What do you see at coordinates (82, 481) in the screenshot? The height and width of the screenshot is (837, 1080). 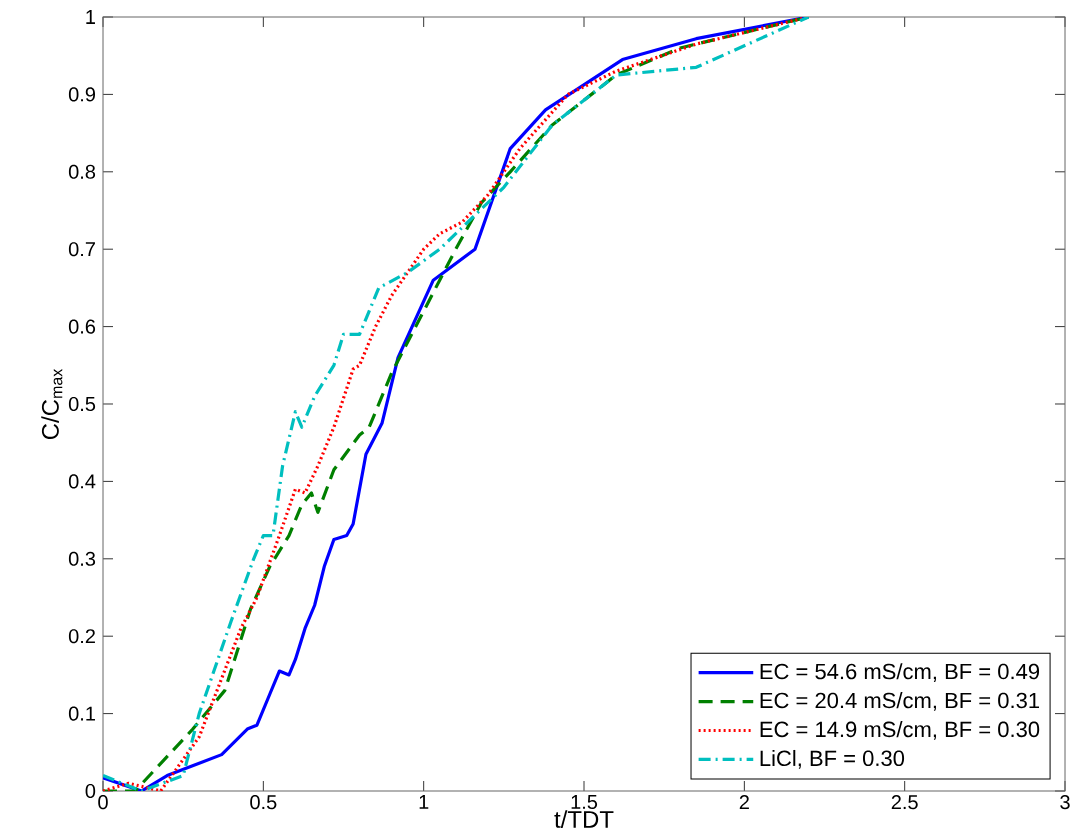 I see `y-tick-label: 0.4` at bounding box center [82, 481].